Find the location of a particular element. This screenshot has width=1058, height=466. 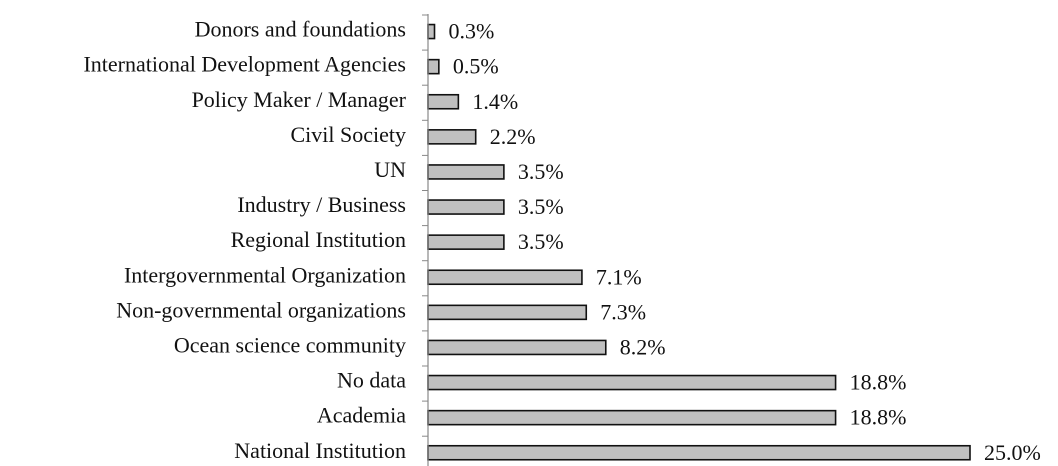

y-tick-label: International Development Agencies is located at coordinates (244, 64).